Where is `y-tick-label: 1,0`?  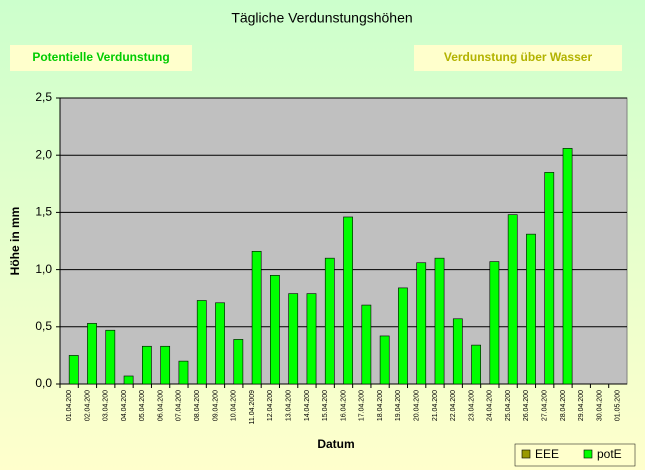
y-tick-label: 1,0 is located at coordinates (43, 269).